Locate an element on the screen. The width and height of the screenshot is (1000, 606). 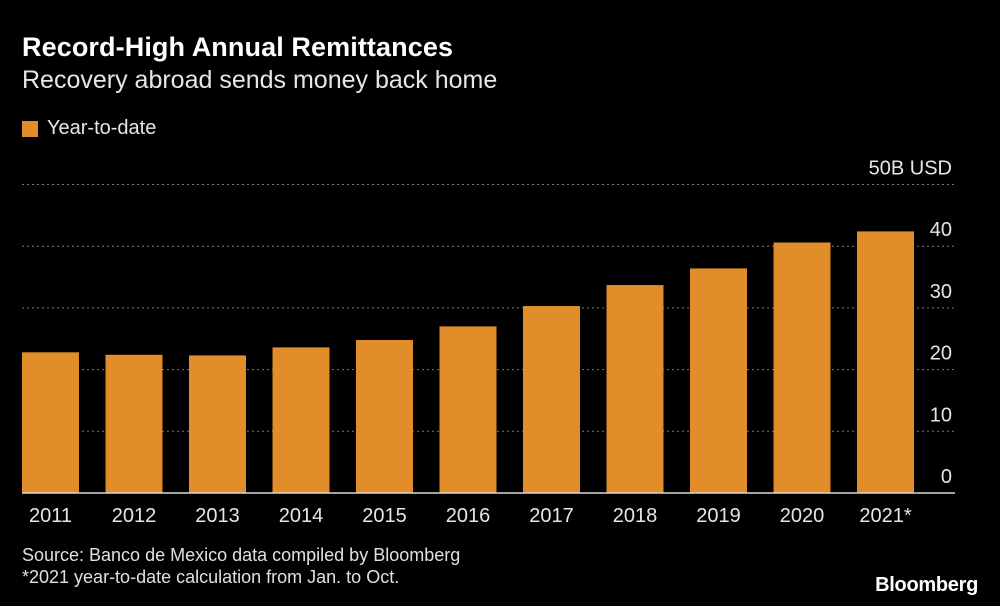
x-tick-label: 2020 is located at coordinates (802, 516).